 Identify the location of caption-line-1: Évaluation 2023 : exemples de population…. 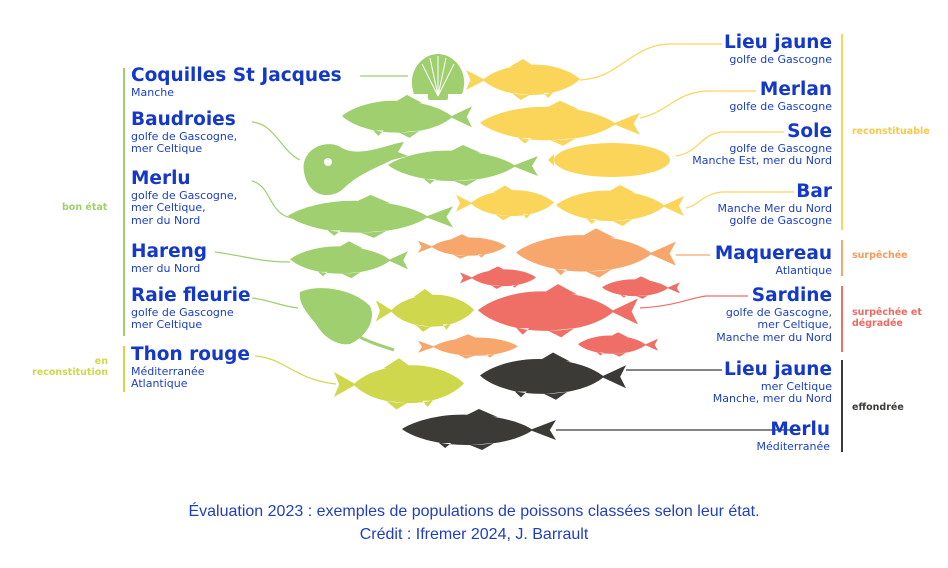
(474, 511).